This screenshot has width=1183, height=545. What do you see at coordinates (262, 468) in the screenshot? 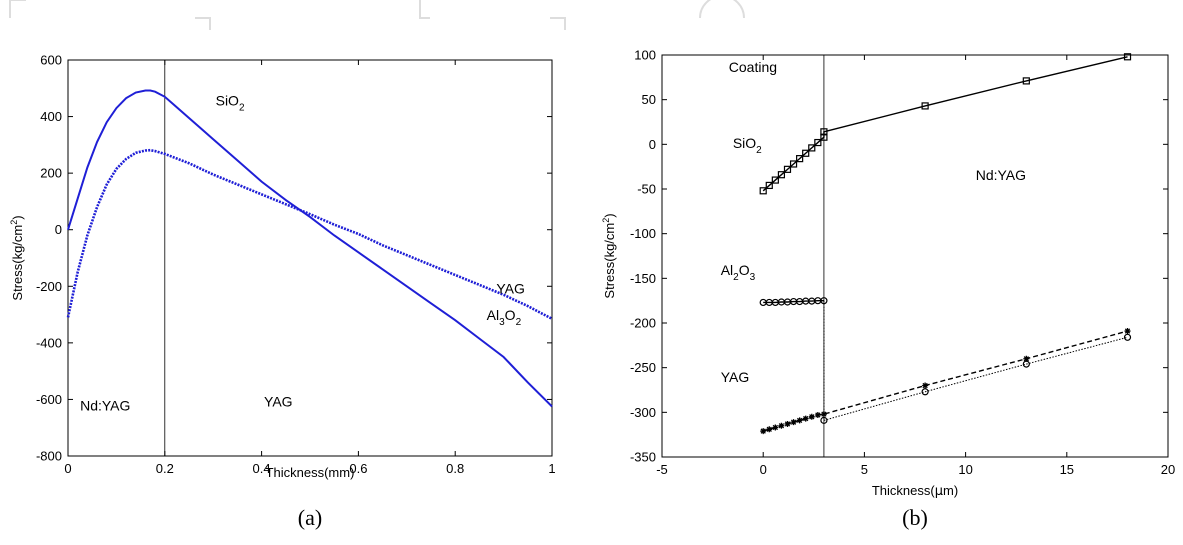
I see `x-tick-label: 0.4` at bounding box center [262, 468].